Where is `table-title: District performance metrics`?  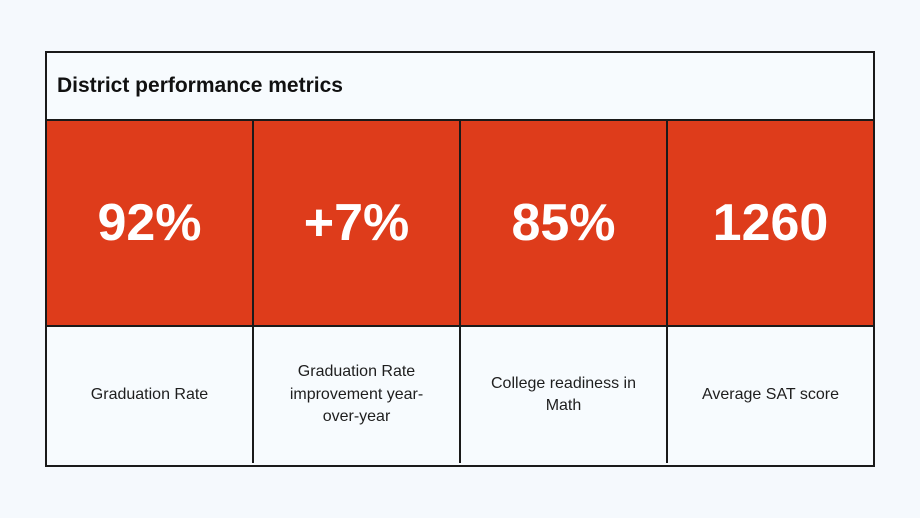
table-title: District performance metrics is located at coordinates (200, 85).